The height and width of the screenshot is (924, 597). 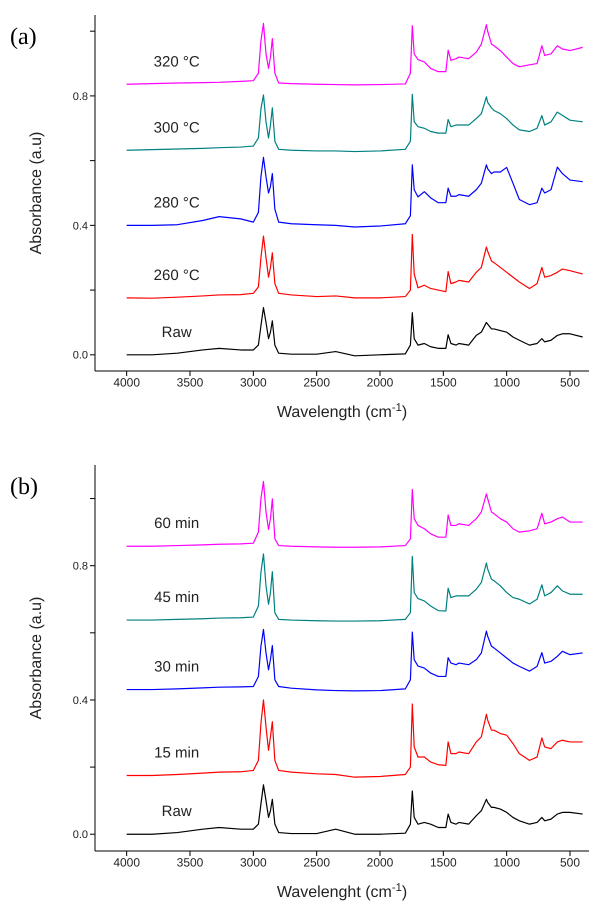 What do you see at coordinates (342, 891) in the screenshot?
I see `x-axis-title: Wavelenght (cm$^{-1}$)` at bounding box center [342, 891].